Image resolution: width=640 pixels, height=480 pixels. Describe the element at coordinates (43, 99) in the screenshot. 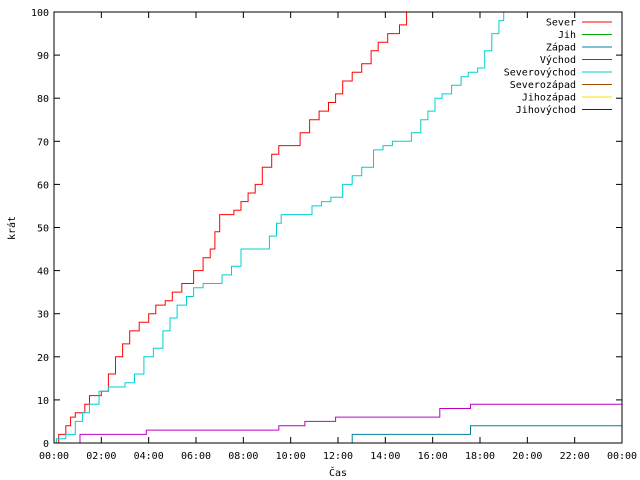

I see `y-tick-label: 80` at that location.